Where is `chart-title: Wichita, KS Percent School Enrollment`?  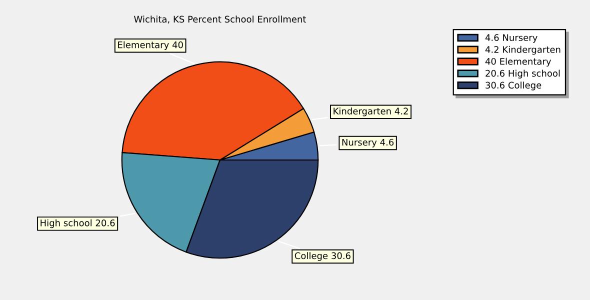 chart-title: Wichita, KS Percent School Enrollment is located at coordinates (220, 20).